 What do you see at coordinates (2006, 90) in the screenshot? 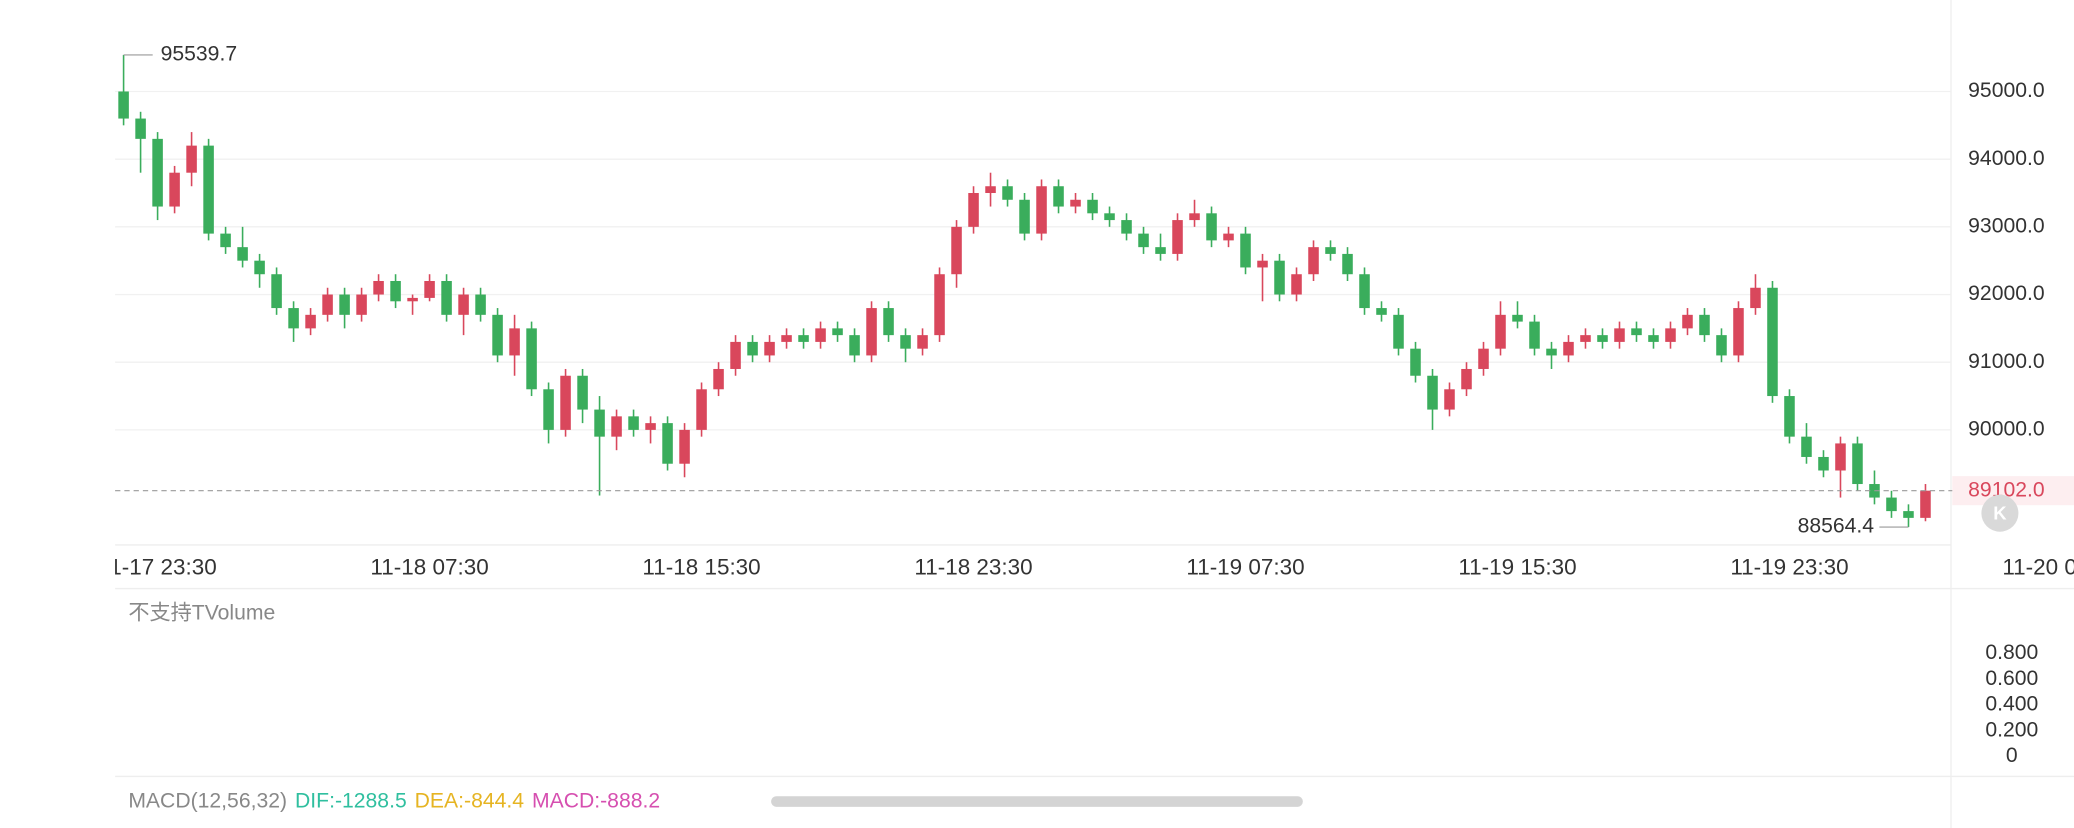
I see `y-tick-label: 95000.0` at bounding box center [2006, 90].